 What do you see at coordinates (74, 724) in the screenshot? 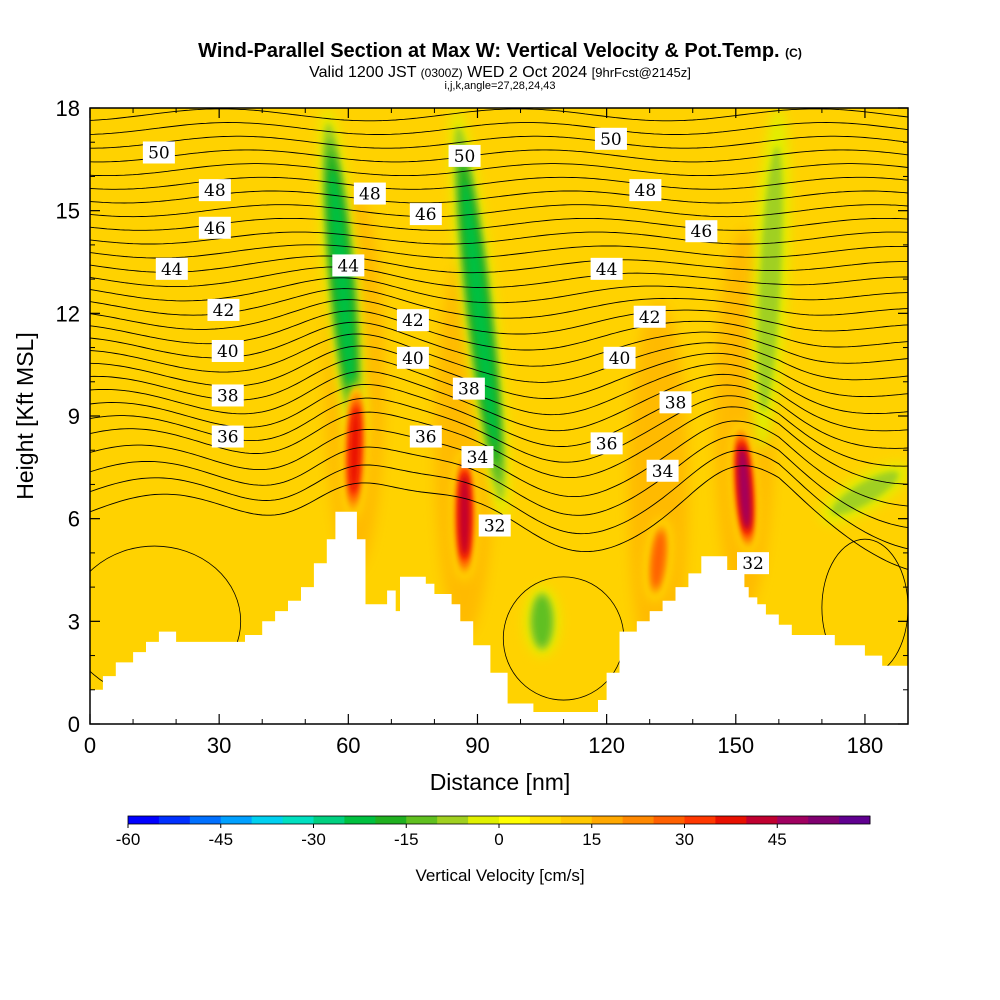
I see `y-tick-label: 0` at bounding box center [74, 724].